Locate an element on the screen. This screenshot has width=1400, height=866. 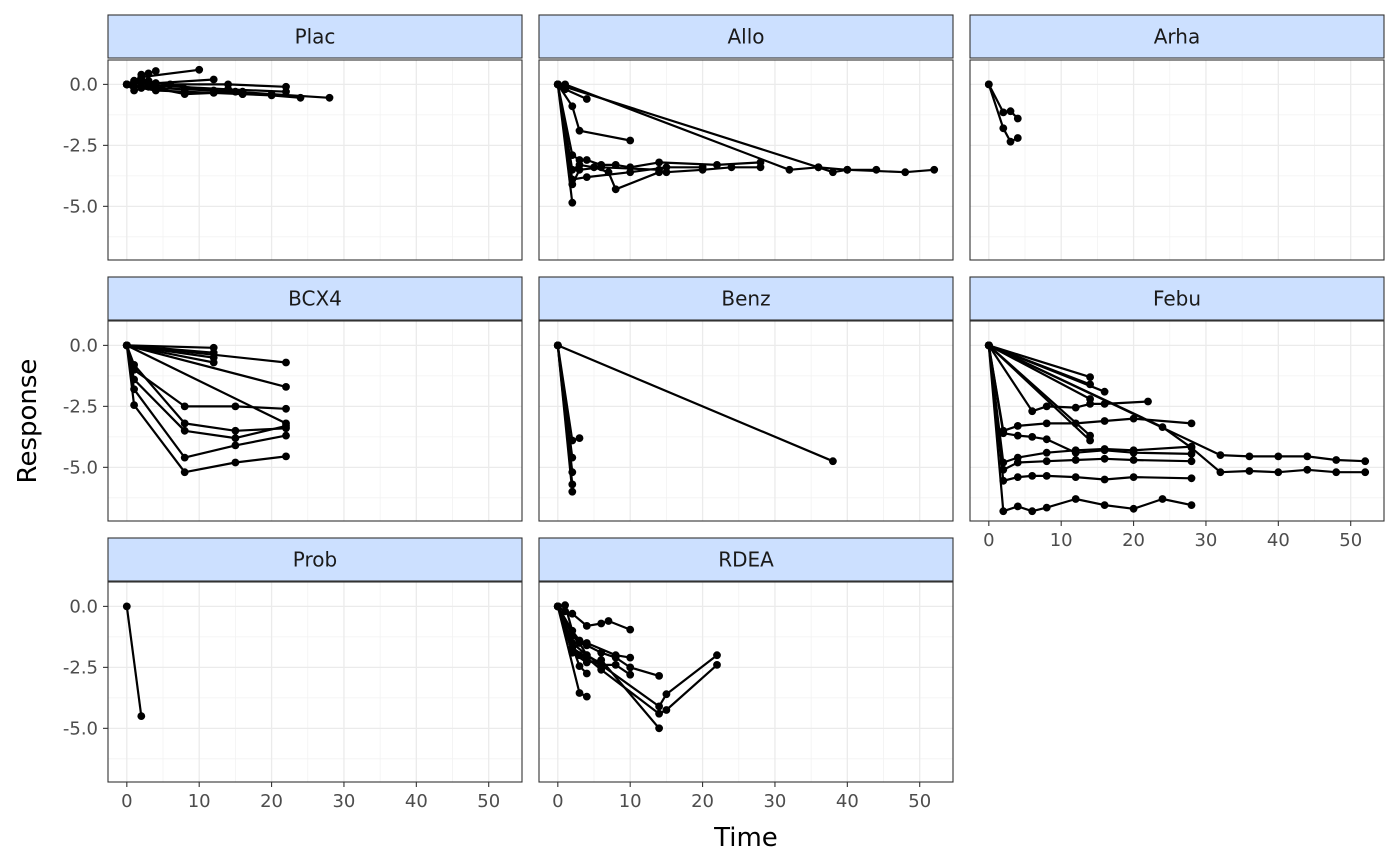
facet-strip-label: RDEA is located at coordinates (746, 560).